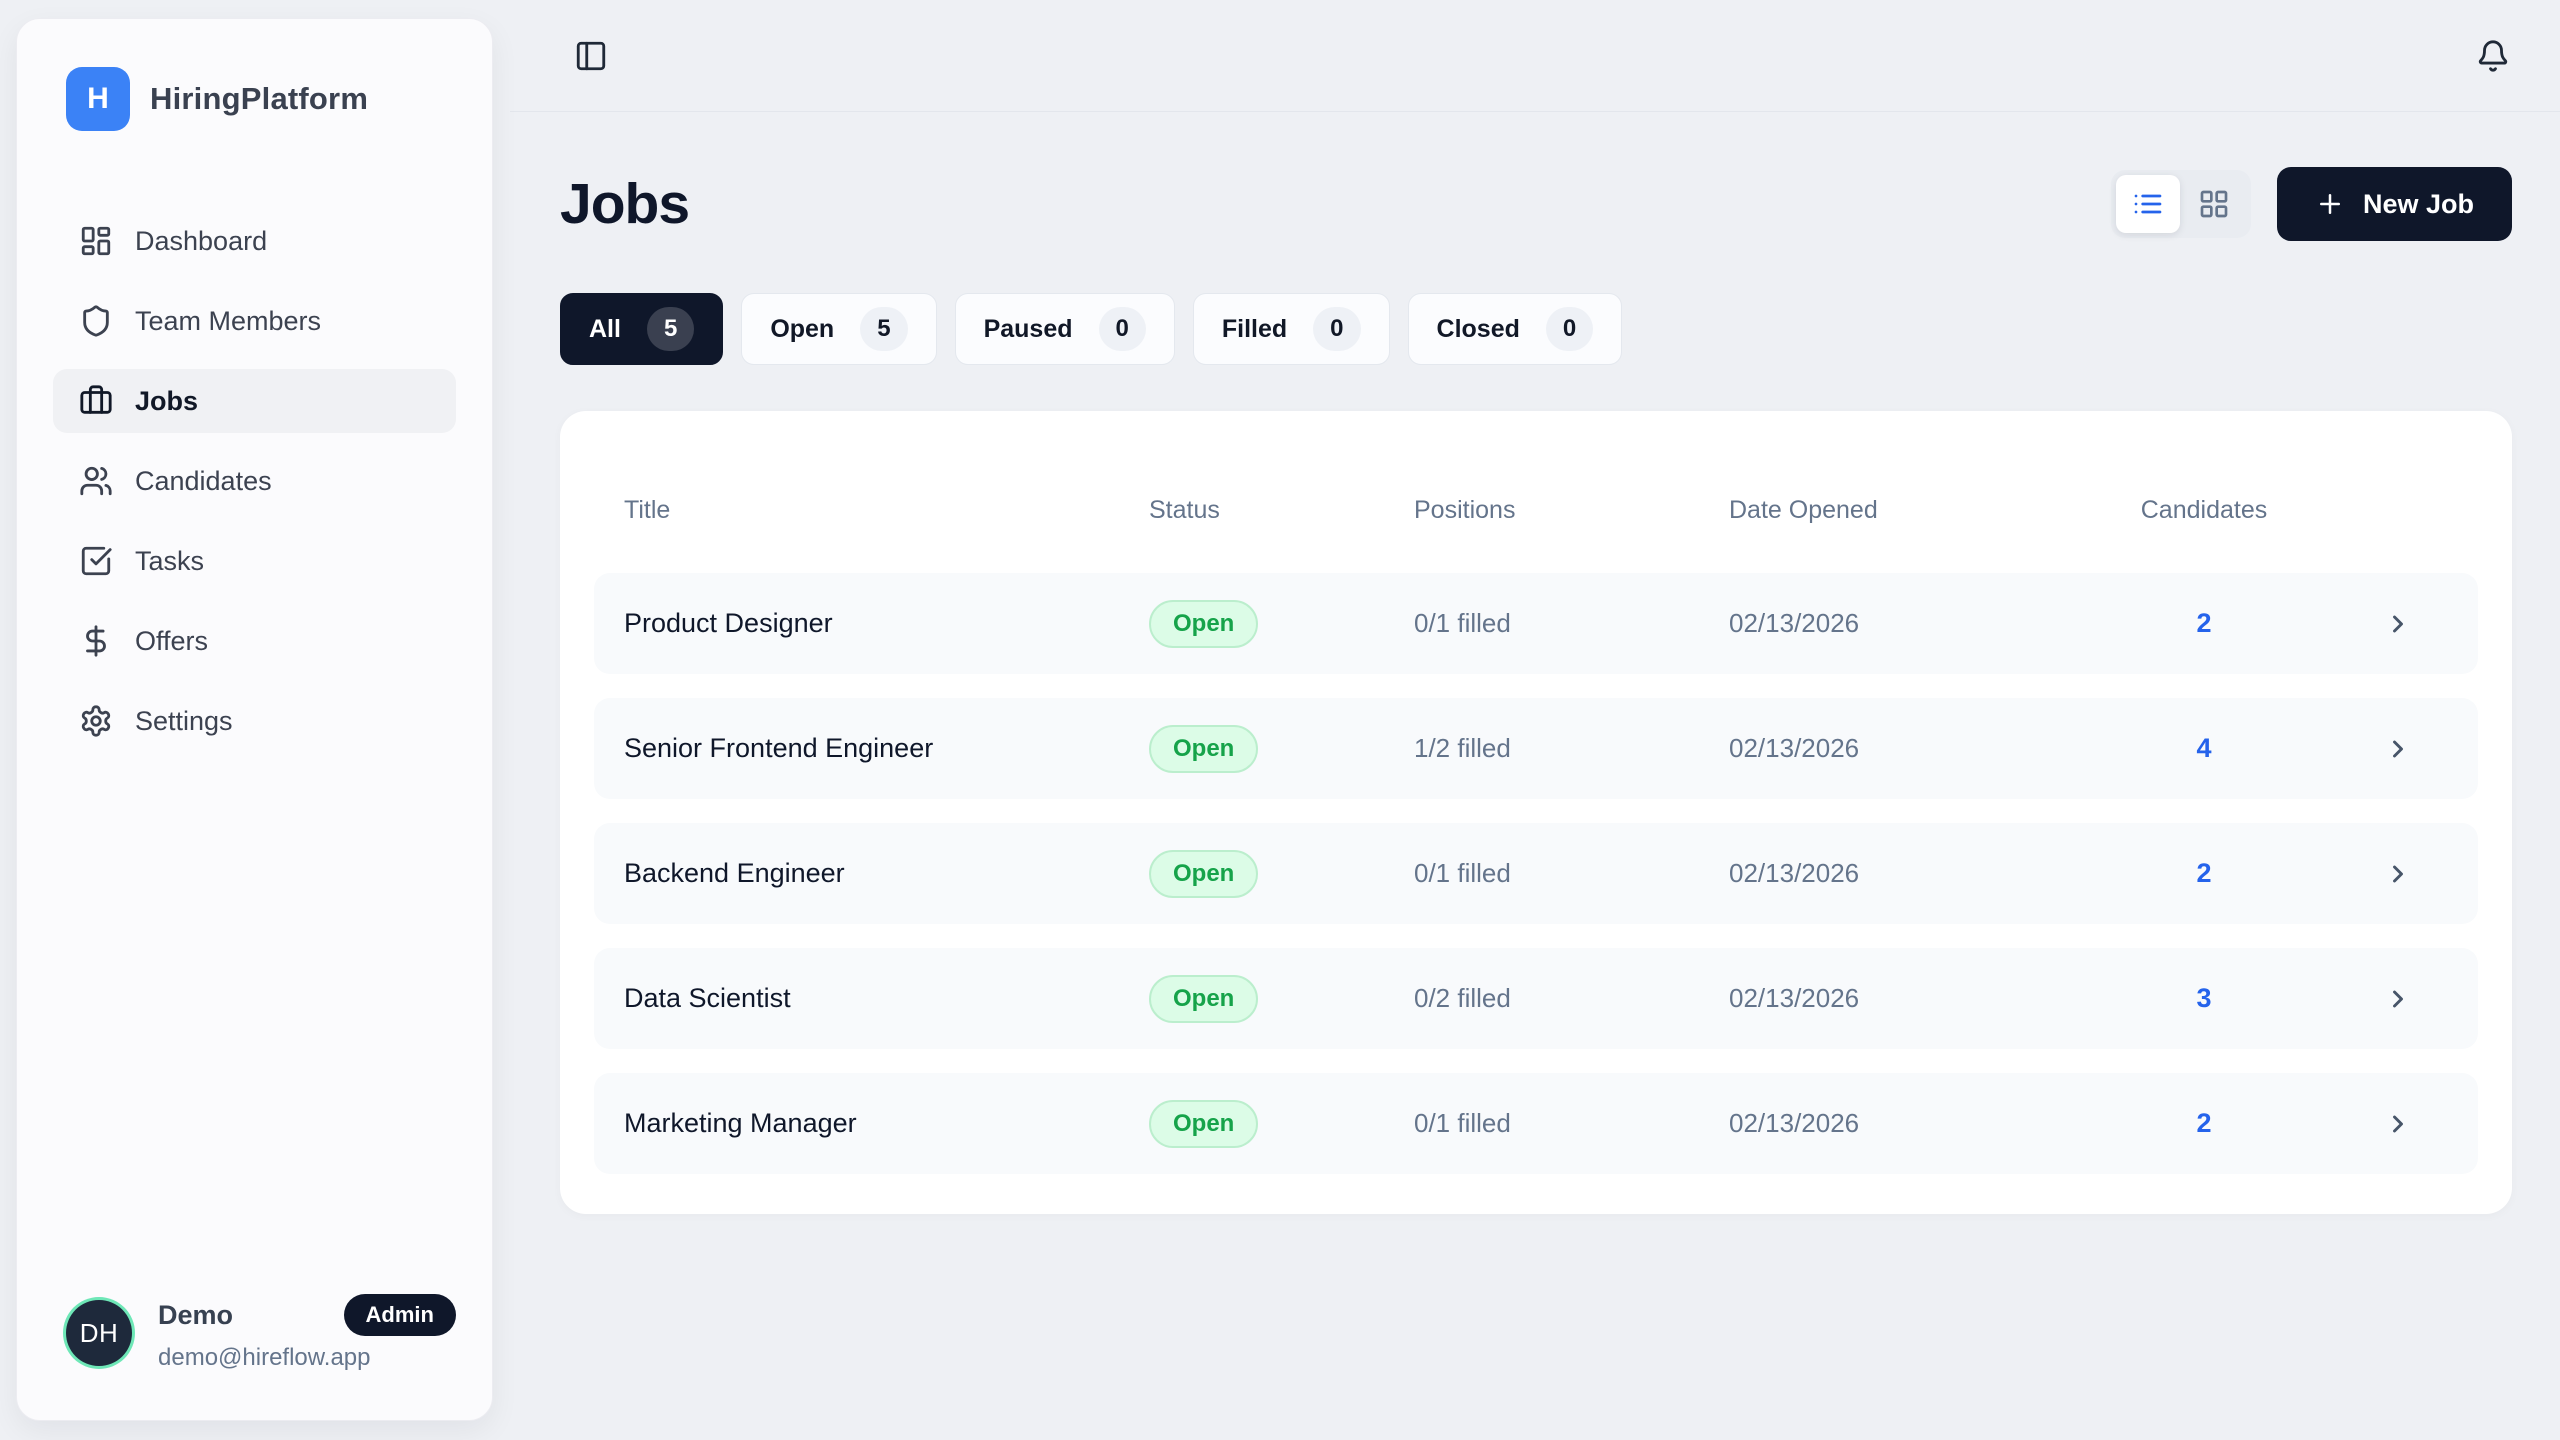 This screenshot has height=1440, width=2560. I want to click on list-view-button, so click(2147, 204).